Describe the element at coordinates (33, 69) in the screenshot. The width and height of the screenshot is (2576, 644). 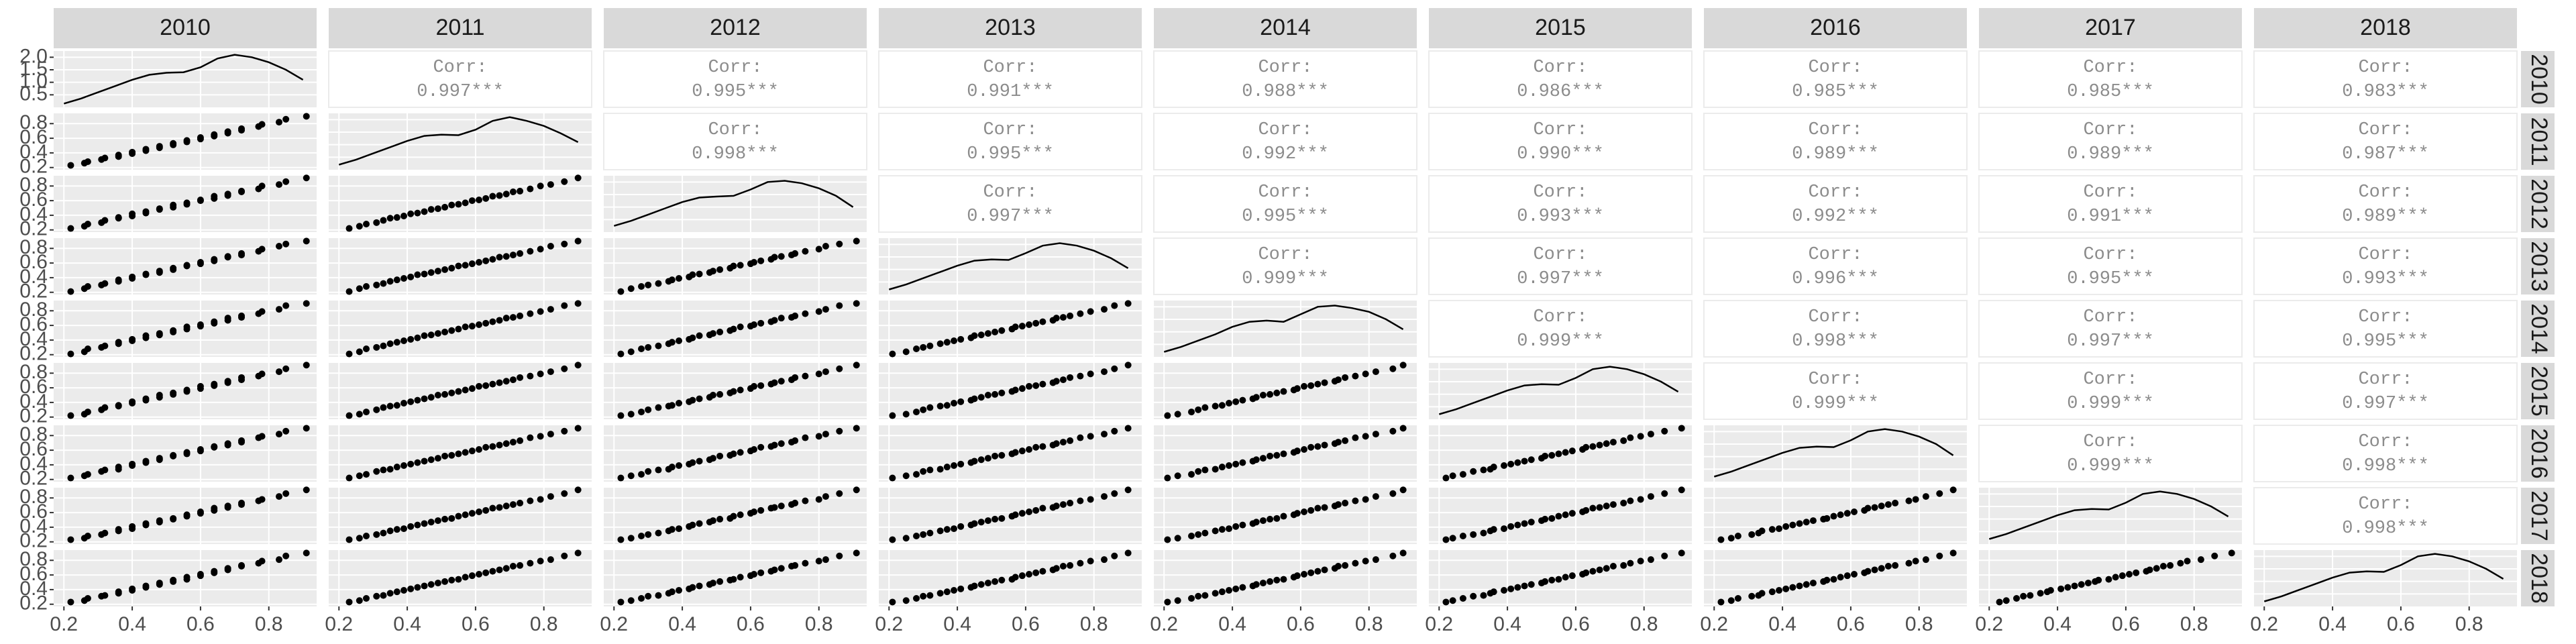
I see `y-tick-label: 1.5` at that location.